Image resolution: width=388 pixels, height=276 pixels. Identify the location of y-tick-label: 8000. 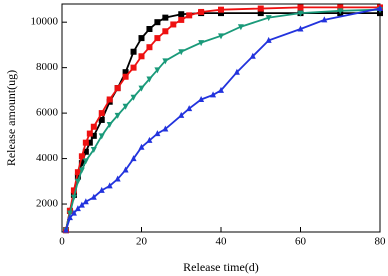
(47, 67).